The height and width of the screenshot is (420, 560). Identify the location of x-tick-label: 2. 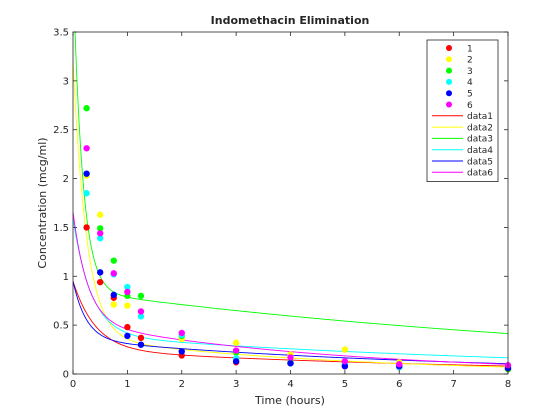
(182, 384).